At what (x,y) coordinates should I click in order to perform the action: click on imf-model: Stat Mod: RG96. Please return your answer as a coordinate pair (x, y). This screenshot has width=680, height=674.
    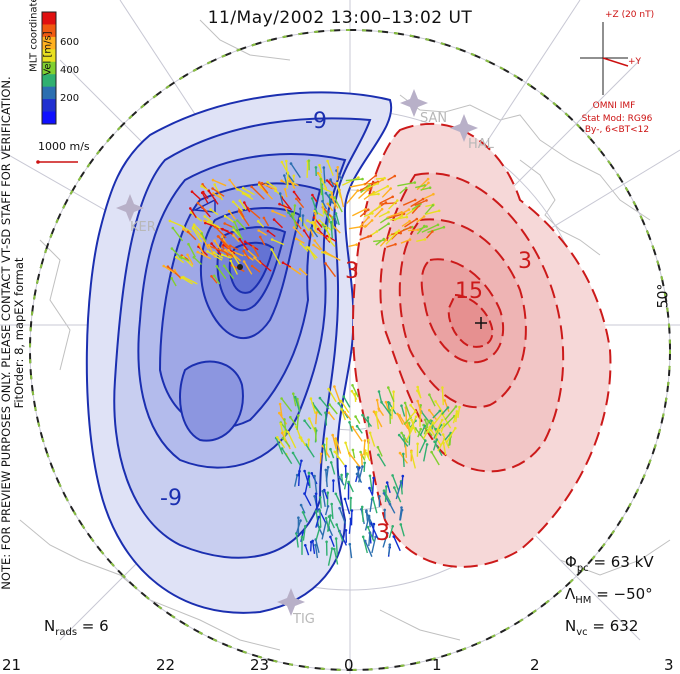
    Looking at the image, I should click on (617, 119).